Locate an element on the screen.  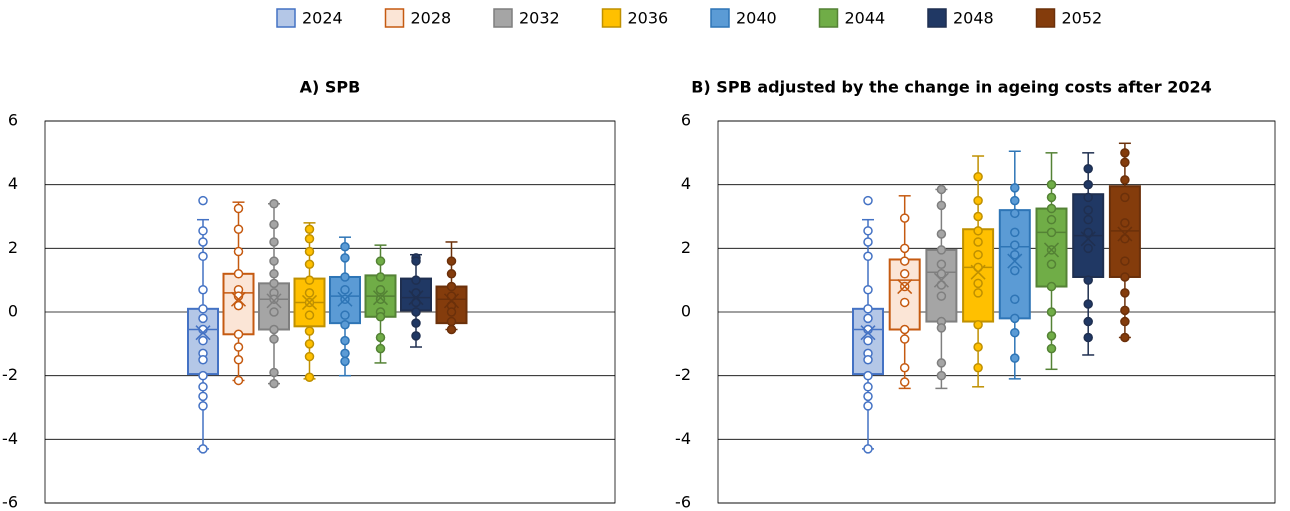
y-tick-label: 4 is located at coordinates (13, 183).